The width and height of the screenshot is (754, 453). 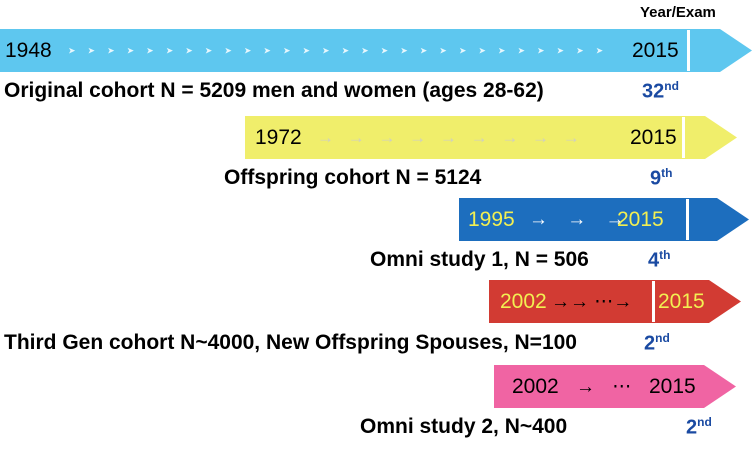 I want to click on arrow-shape: 2002 → ⋯ 2015, so click(x=615, y=386).